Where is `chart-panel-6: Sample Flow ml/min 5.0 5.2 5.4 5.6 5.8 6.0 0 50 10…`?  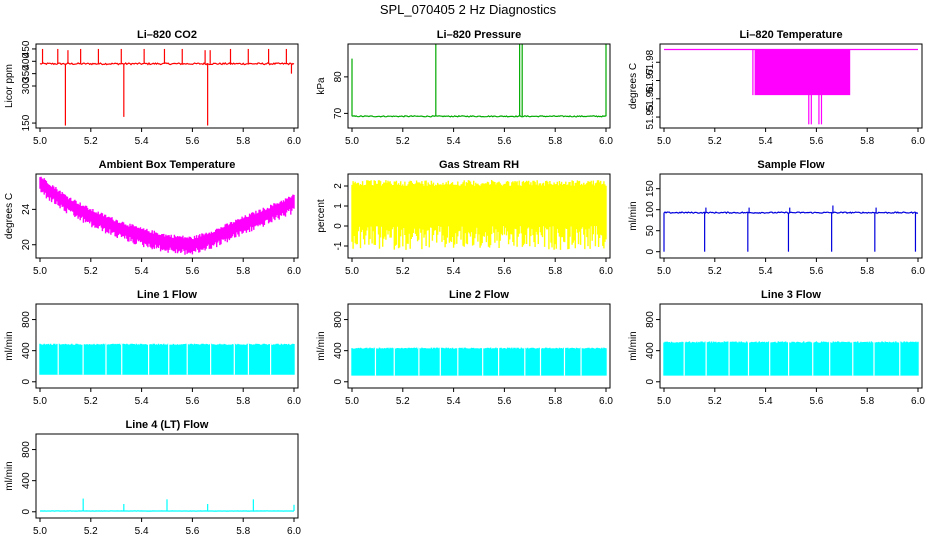 chart-panel-6: Sample Flow ml/min 5.0 5.2 5.4 5.6 5.8 6.0 0 50 10… is located at coordinates (776, 218).